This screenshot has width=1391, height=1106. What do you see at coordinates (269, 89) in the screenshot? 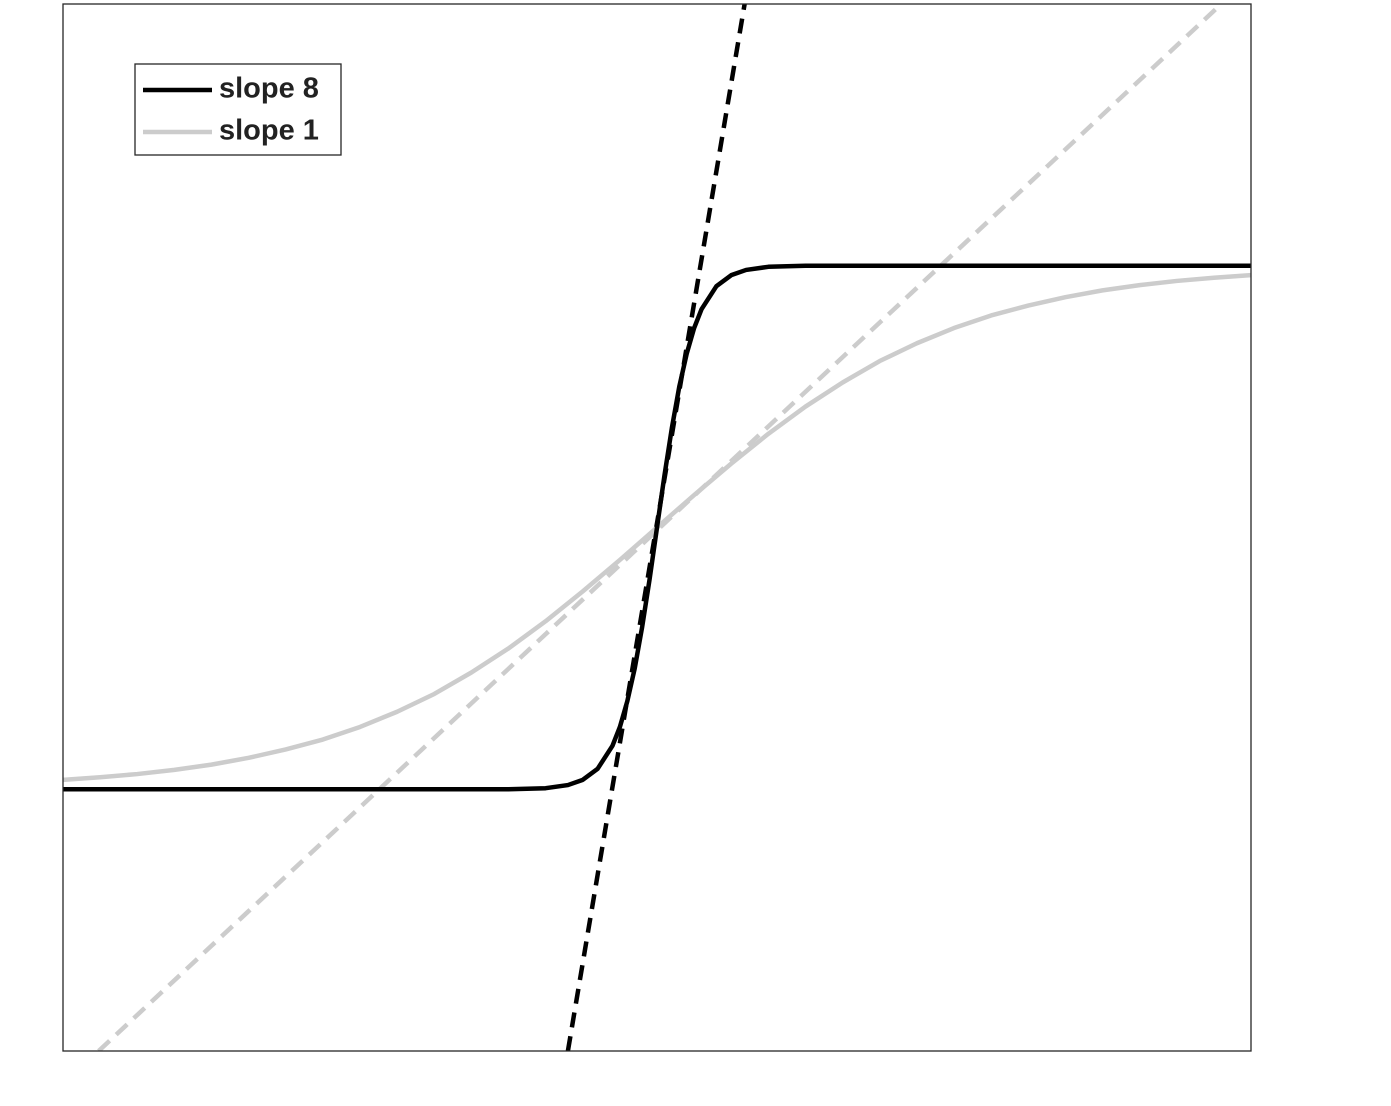
I see `legend-label: slope 8` at bounding box center [269, 89].